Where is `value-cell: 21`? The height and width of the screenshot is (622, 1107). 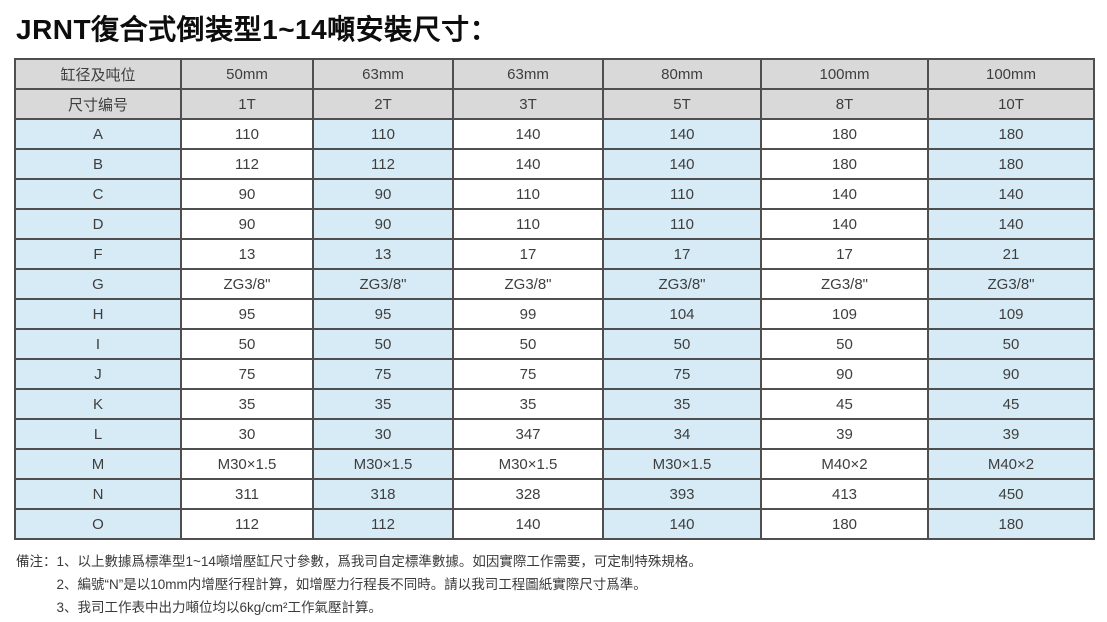
value-cell: 21 is located at coordinates (1011, 254).